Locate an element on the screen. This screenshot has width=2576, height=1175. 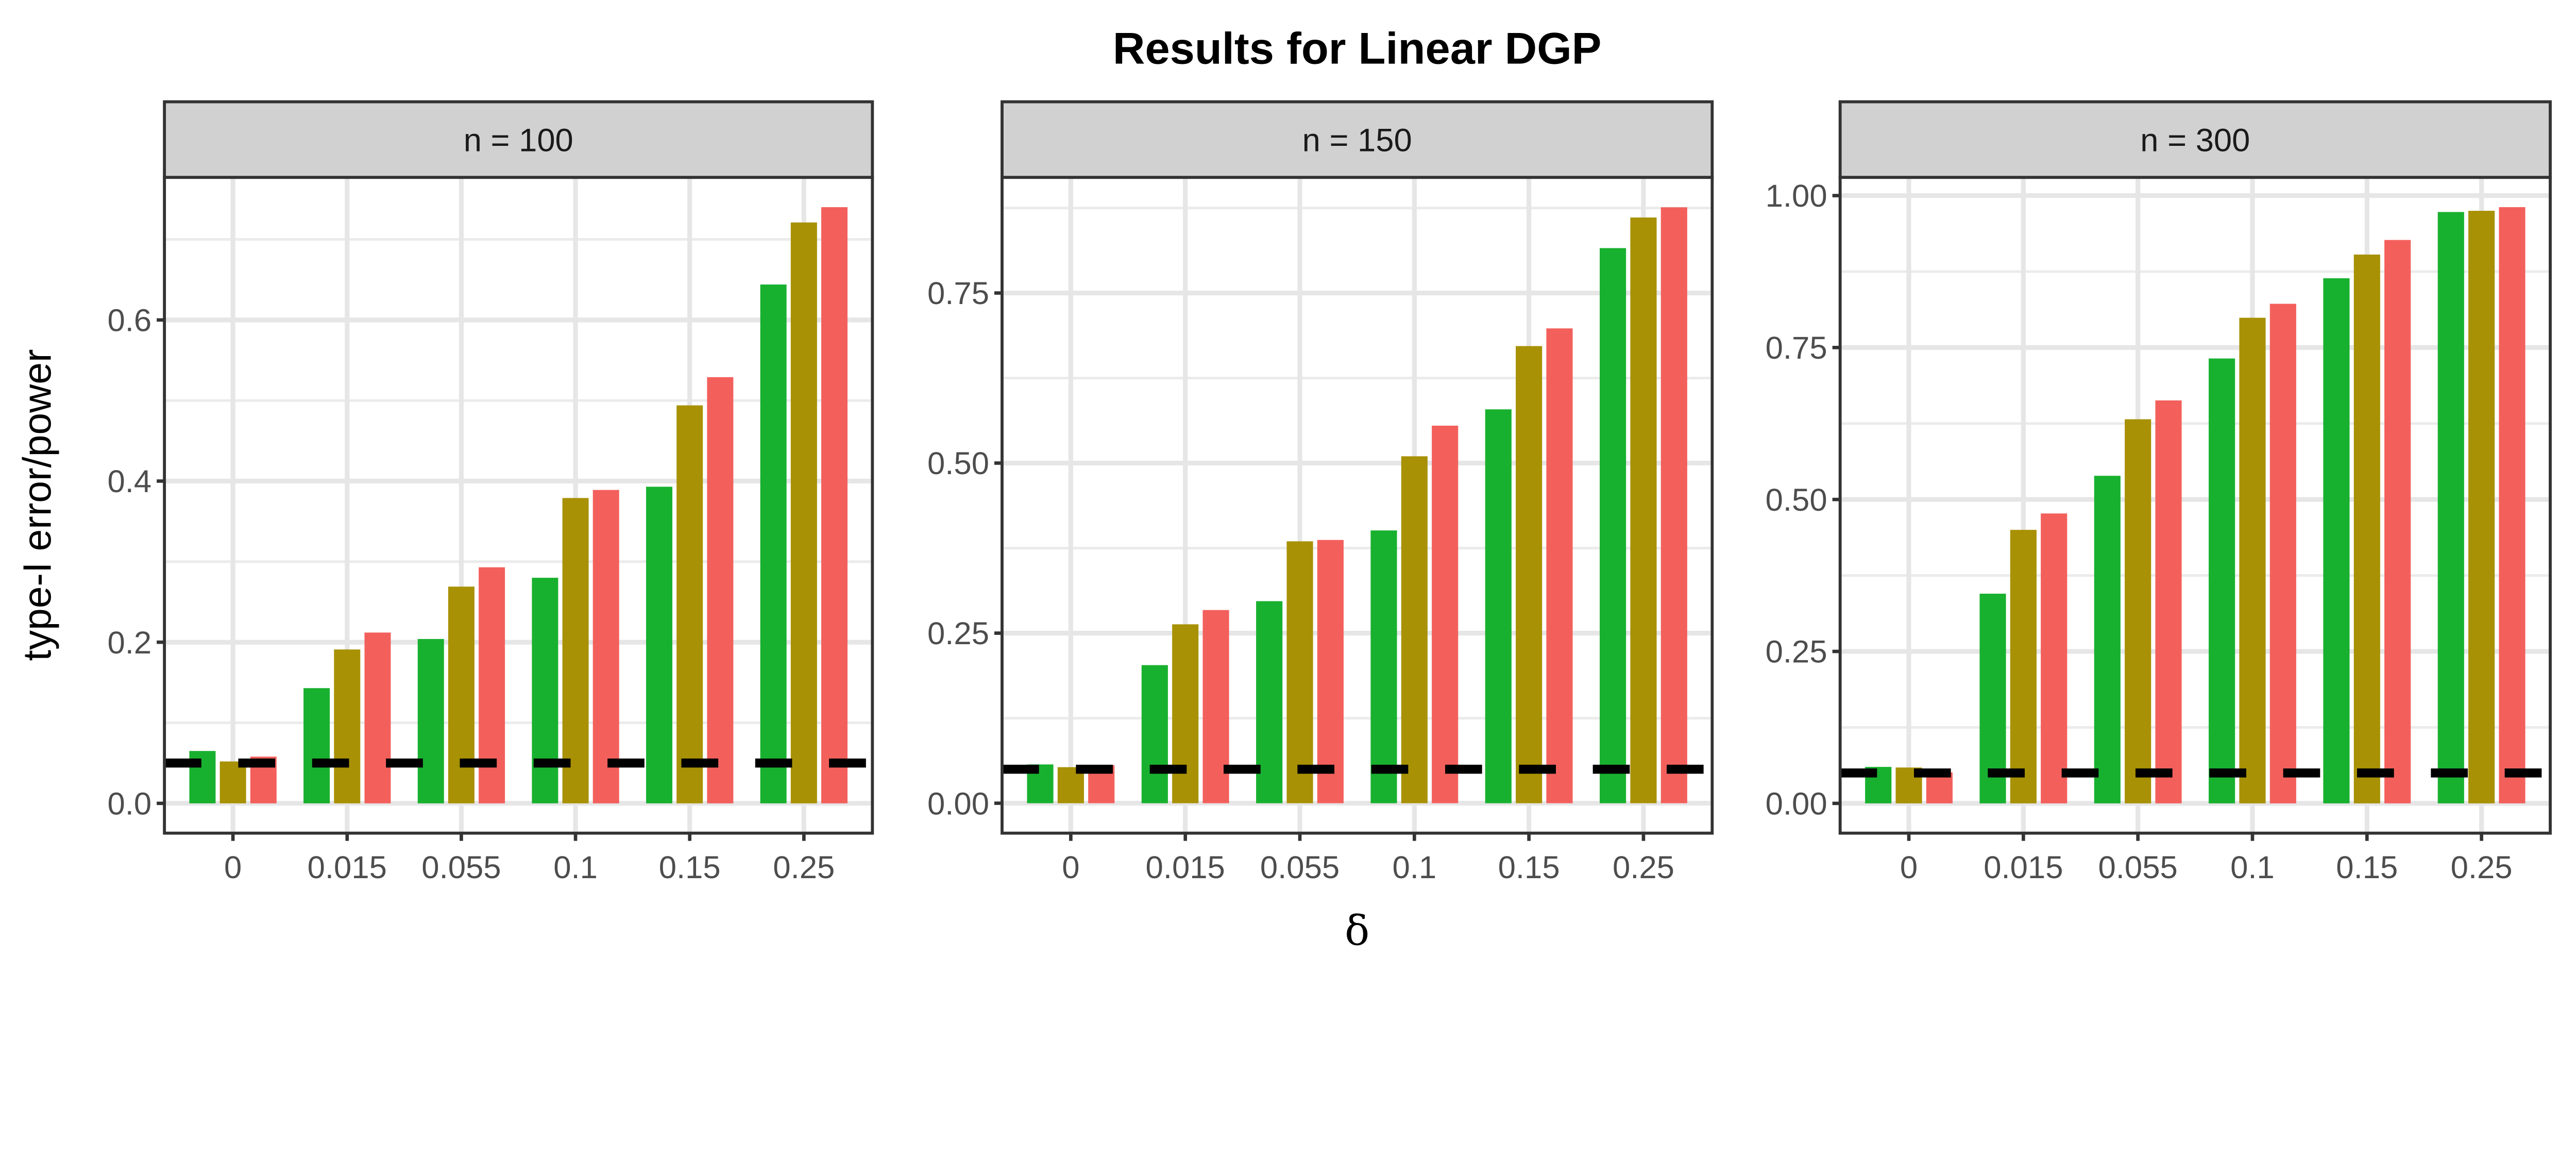
facet-strip-label: n = 300 is located at coordinates (2195, 140).